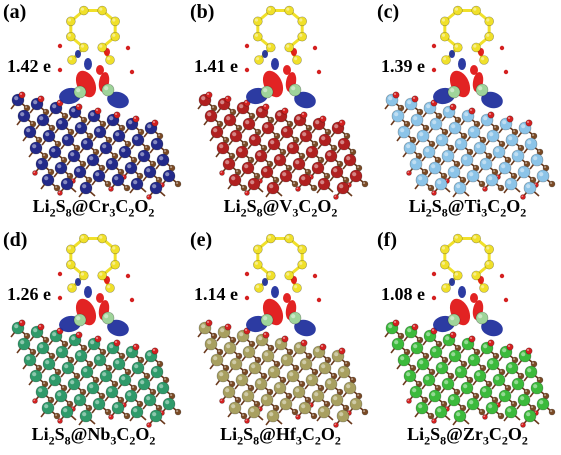 This screenshot has height=455, width=561. What do you see at coordinates (287, 298) in the screenshot?
I see `accumulation-lobe` at bounding box center [287, 298].